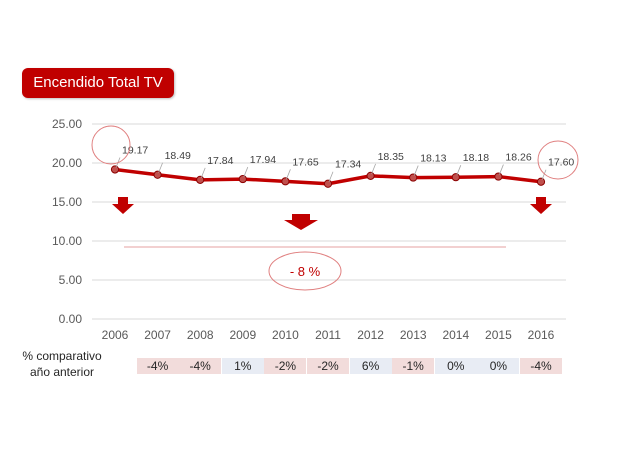 The width and height of the screenshot is (630, 460). I want to click on chart-title-badge: Encendido Total TV, so click(98, 83).